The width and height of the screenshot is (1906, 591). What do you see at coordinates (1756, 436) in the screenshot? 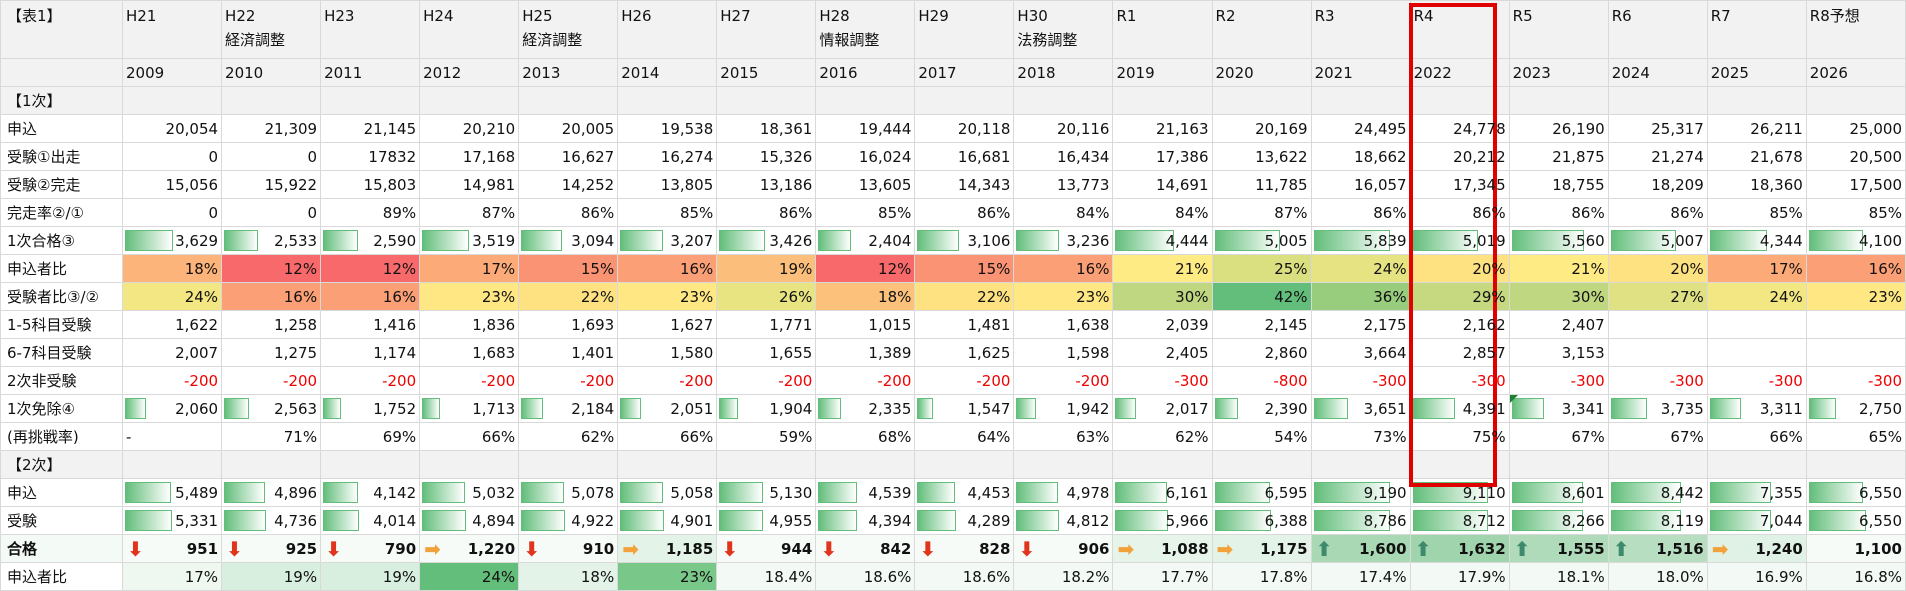
I see `cell: 66%` at bounding box center [1756, 436].